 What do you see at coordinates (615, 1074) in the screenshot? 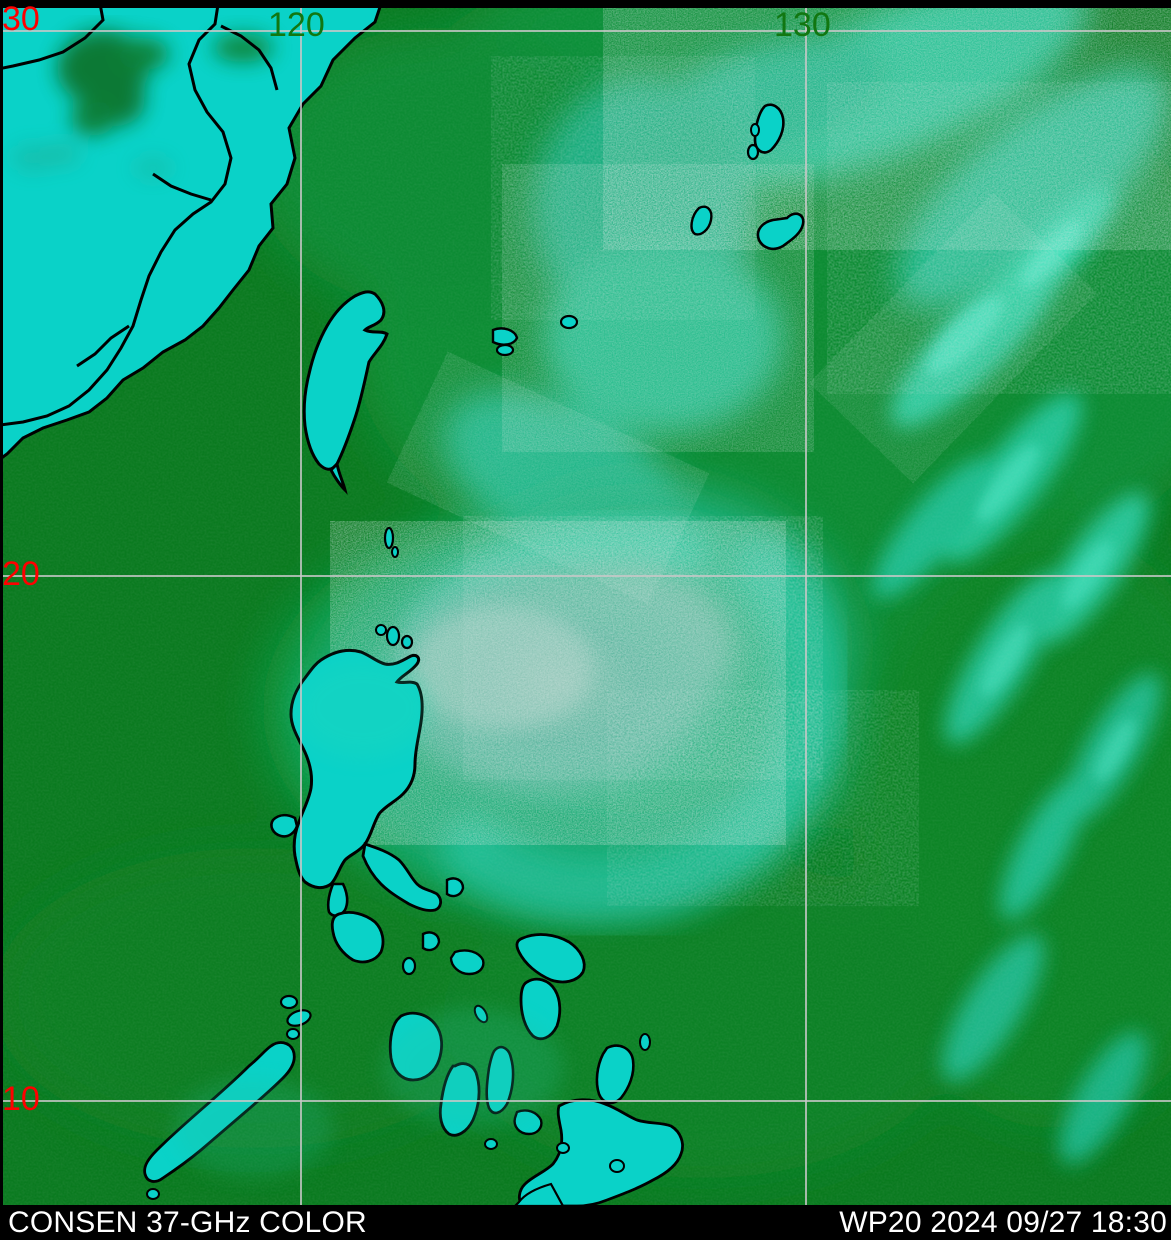
I see `mindanao-east-coast` at bounding box center [615, 1074].